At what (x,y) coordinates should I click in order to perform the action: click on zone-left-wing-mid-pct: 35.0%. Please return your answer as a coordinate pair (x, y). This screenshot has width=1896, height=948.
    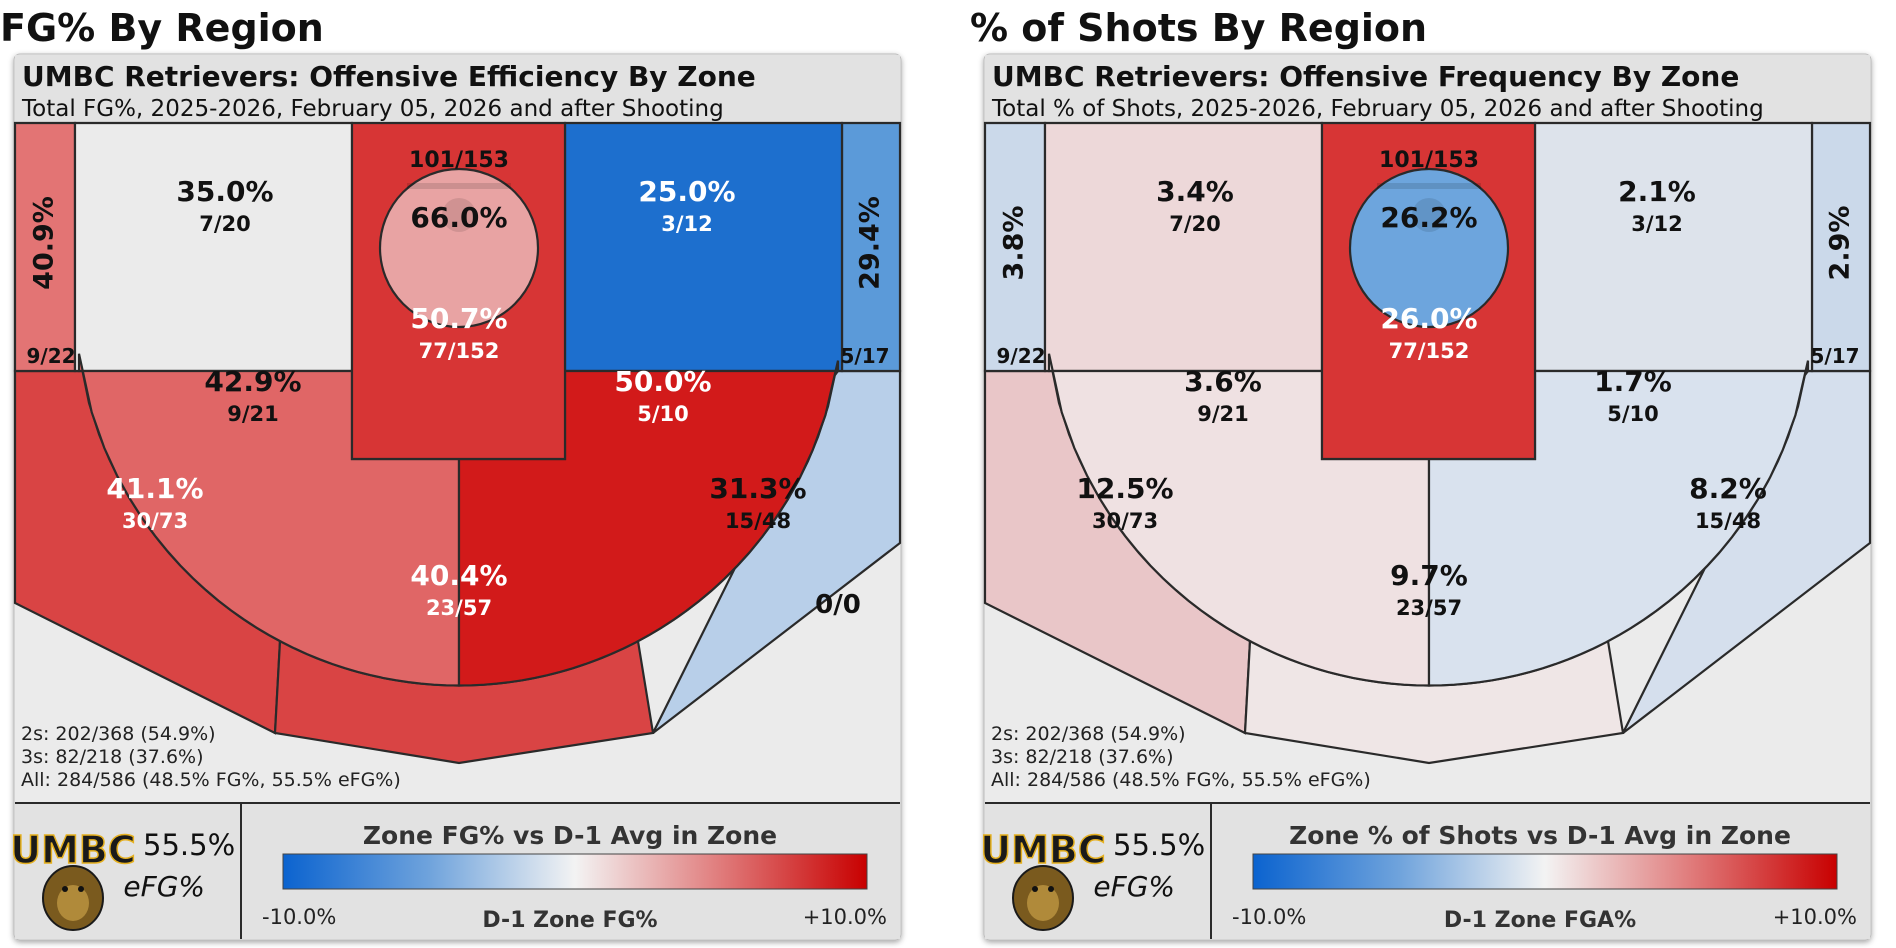
    Looking at the image, I should click on (224, 191).